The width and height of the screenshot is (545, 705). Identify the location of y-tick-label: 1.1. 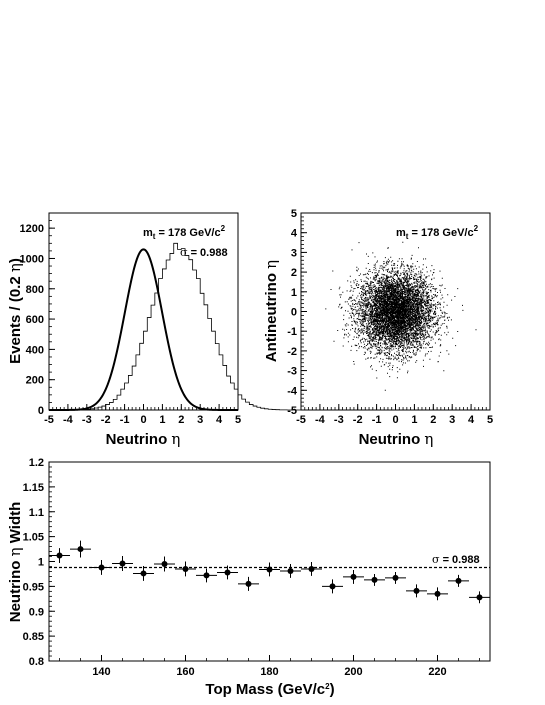
(36, 513).